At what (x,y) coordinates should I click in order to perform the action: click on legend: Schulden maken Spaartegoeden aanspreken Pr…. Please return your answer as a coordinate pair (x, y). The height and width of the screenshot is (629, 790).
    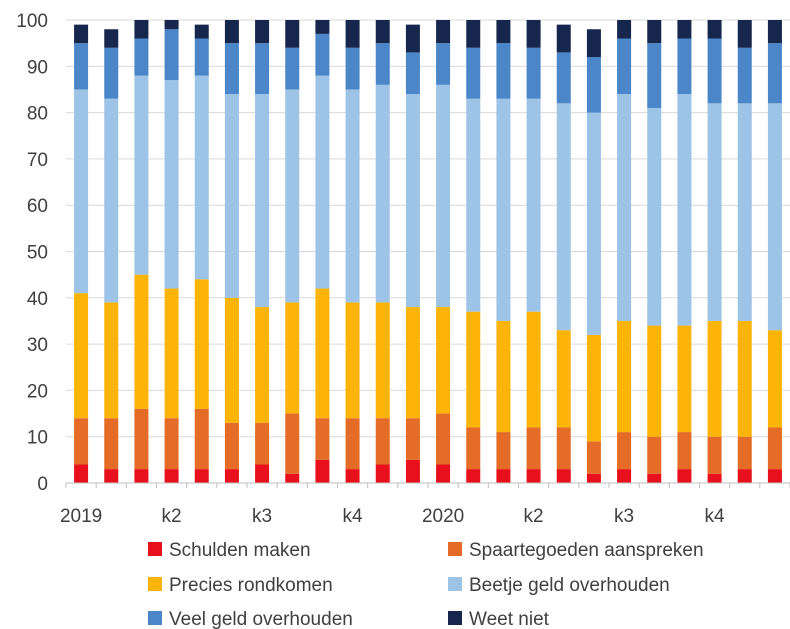
    Looking at the image, I should click on (426, 584).